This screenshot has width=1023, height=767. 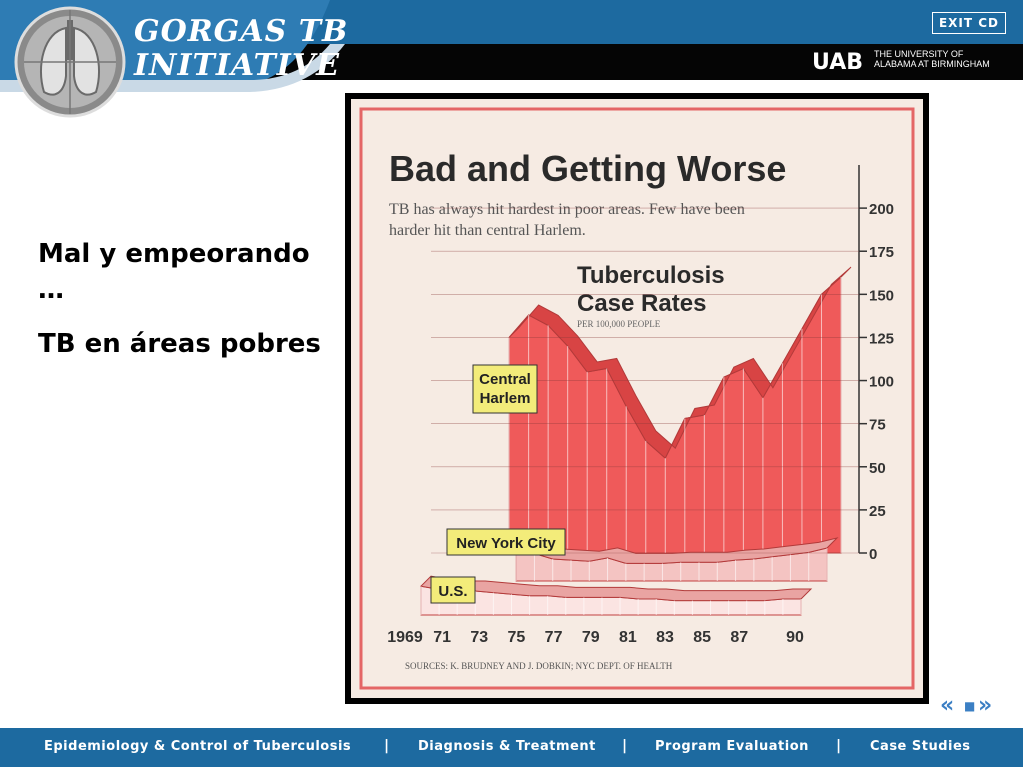 I want to click on chart-title: Bad and Getting Worse, so click(x=587, y=168).